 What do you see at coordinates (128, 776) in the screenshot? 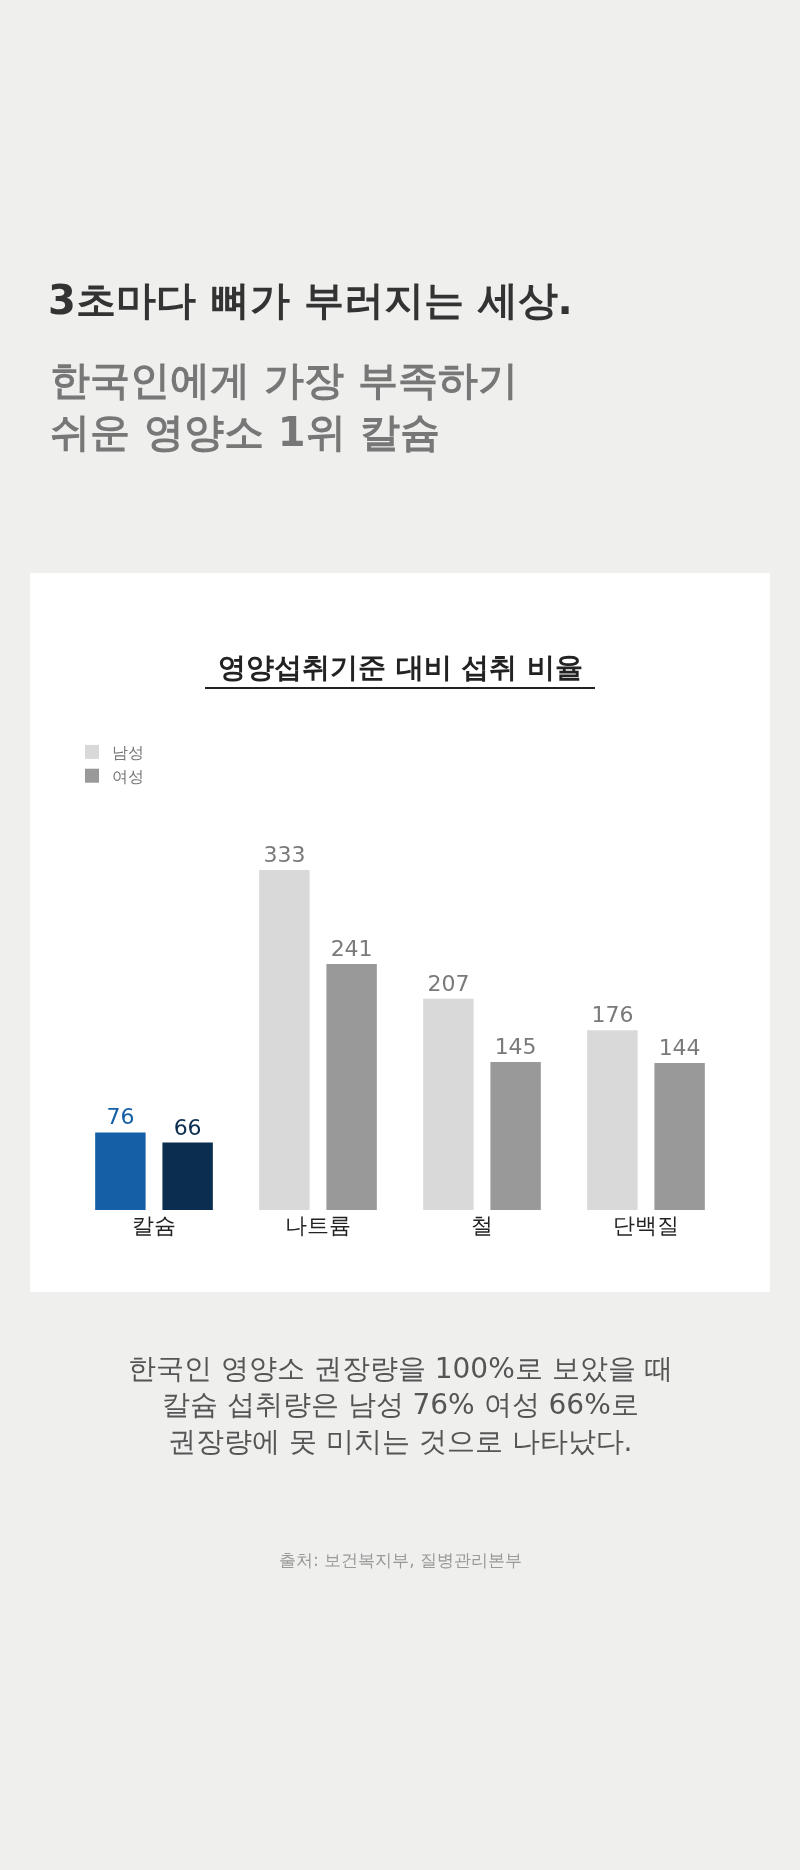
I see `legend-label: 여성` at bounding box center [128, 776].